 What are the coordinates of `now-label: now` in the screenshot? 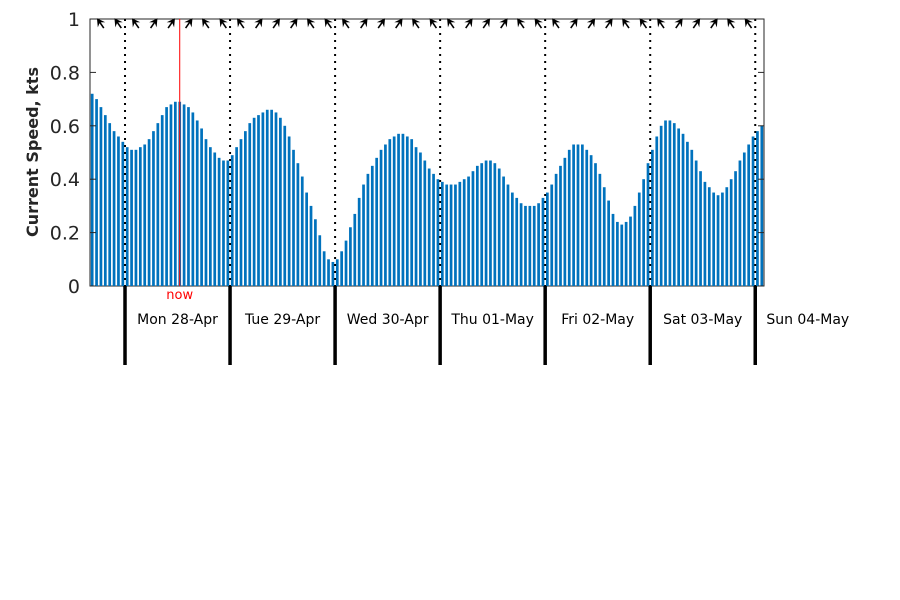 It's located at (179, 295).